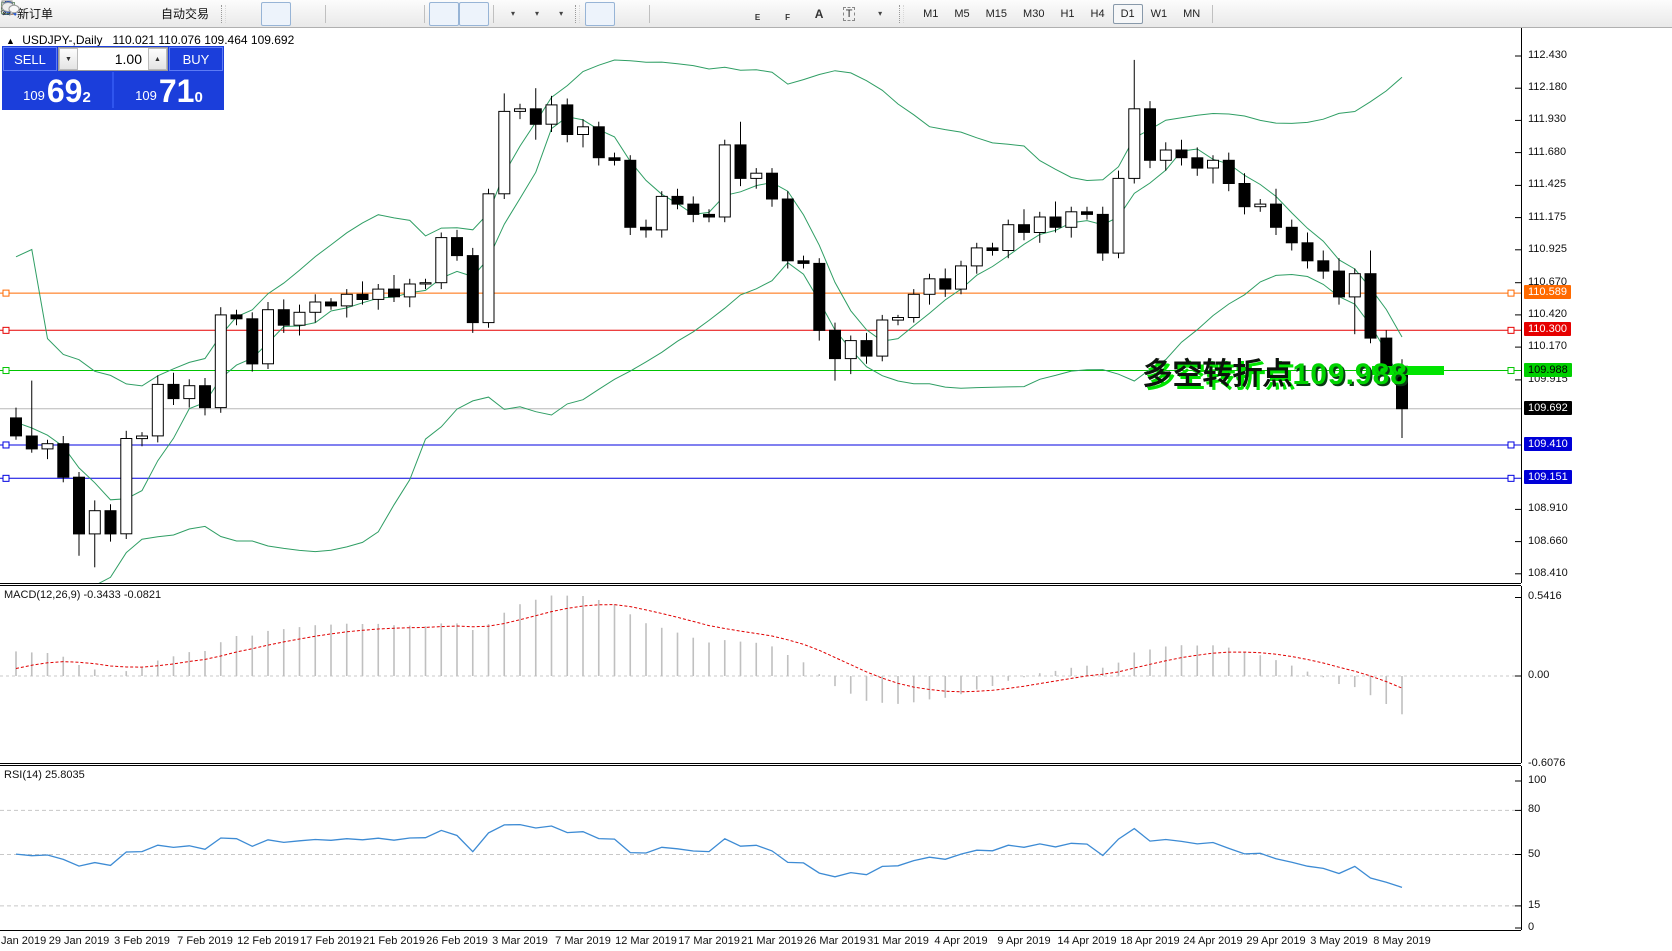 The image size is (1672, 951). I want to click on date-label: 12 Mar 2019, so click(646, 941).